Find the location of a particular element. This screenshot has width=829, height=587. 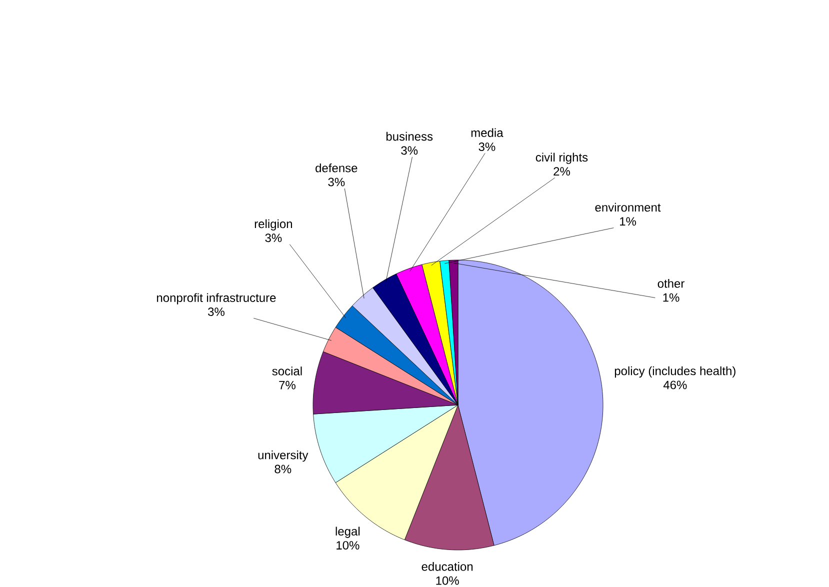

slice-label: nonprofit infrastructure is located at coordinates (216, 298).